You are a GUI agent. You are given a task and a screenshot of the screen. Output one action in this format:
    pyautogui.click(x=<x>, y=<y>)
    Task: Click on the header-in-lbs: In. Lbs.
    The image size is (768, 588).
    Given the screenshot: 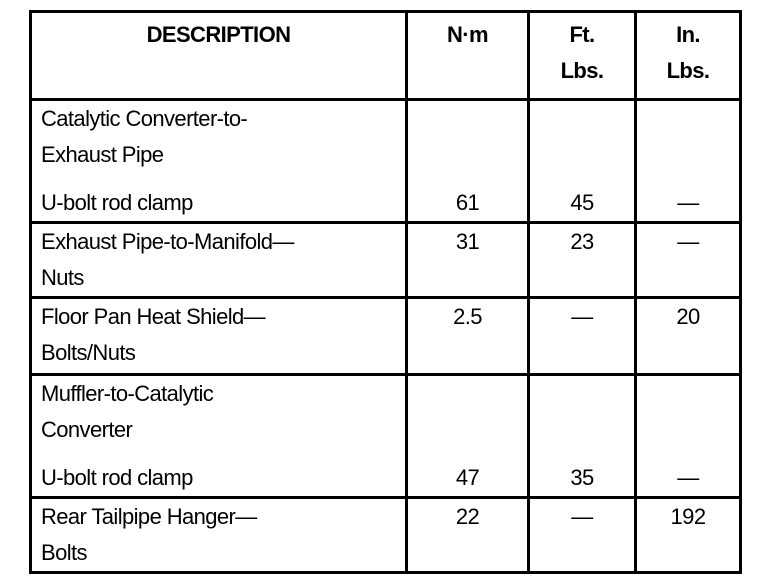 What is the action you would take?
    pyautogui.click(x=688, y=55)
    